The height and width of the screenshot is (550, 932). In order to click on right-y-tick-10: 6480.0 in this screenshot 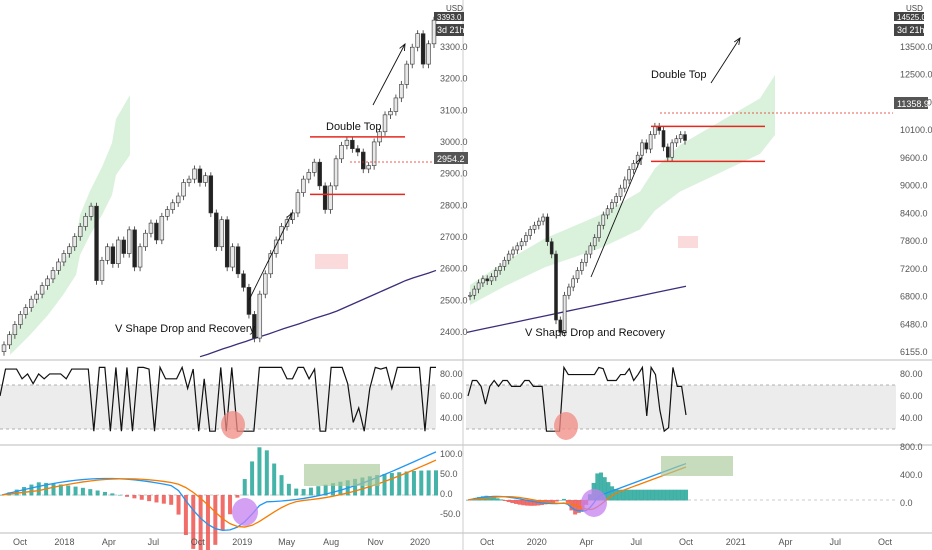, I will do `click(914, 324)`.